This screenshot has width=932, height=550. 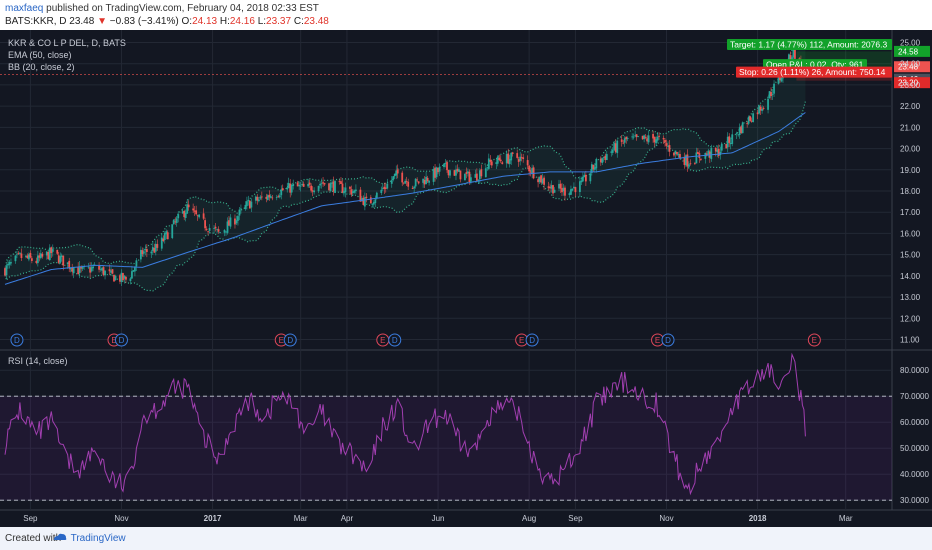 What do you see at coordinates (60, 536) in the screenshot?
I see `cloud-icon` at bounding box center [60, 536].